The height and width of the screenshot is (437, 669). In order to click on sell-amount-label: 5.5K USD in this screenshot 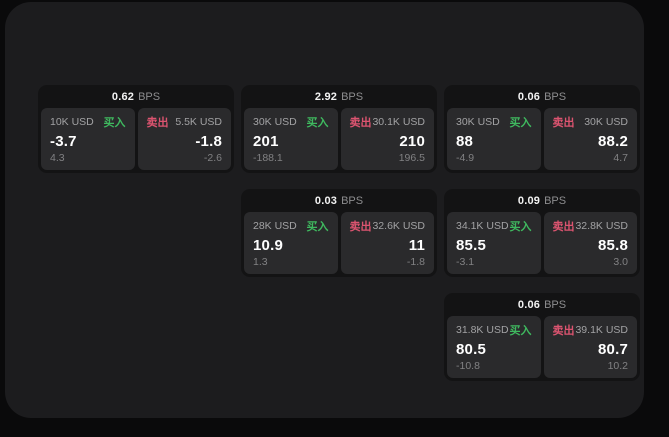, I will do `click(198, 122)`.